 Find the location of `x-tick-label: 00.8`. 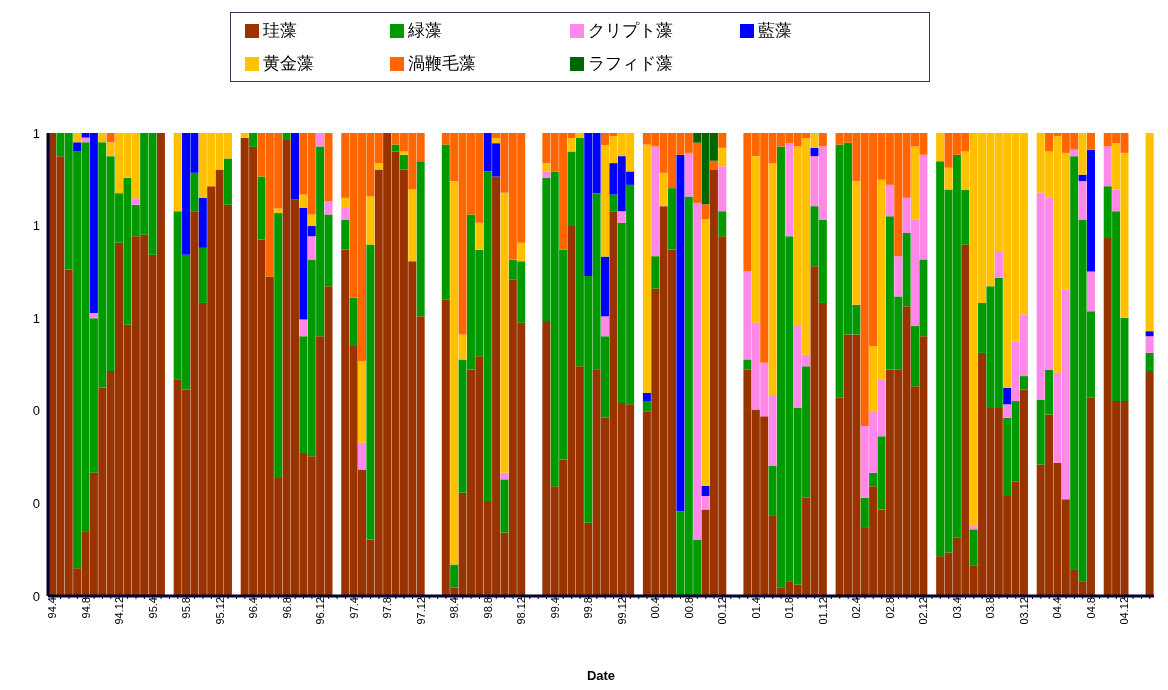

x-tick-label: 00.8 is located at coordinates (688, 608).